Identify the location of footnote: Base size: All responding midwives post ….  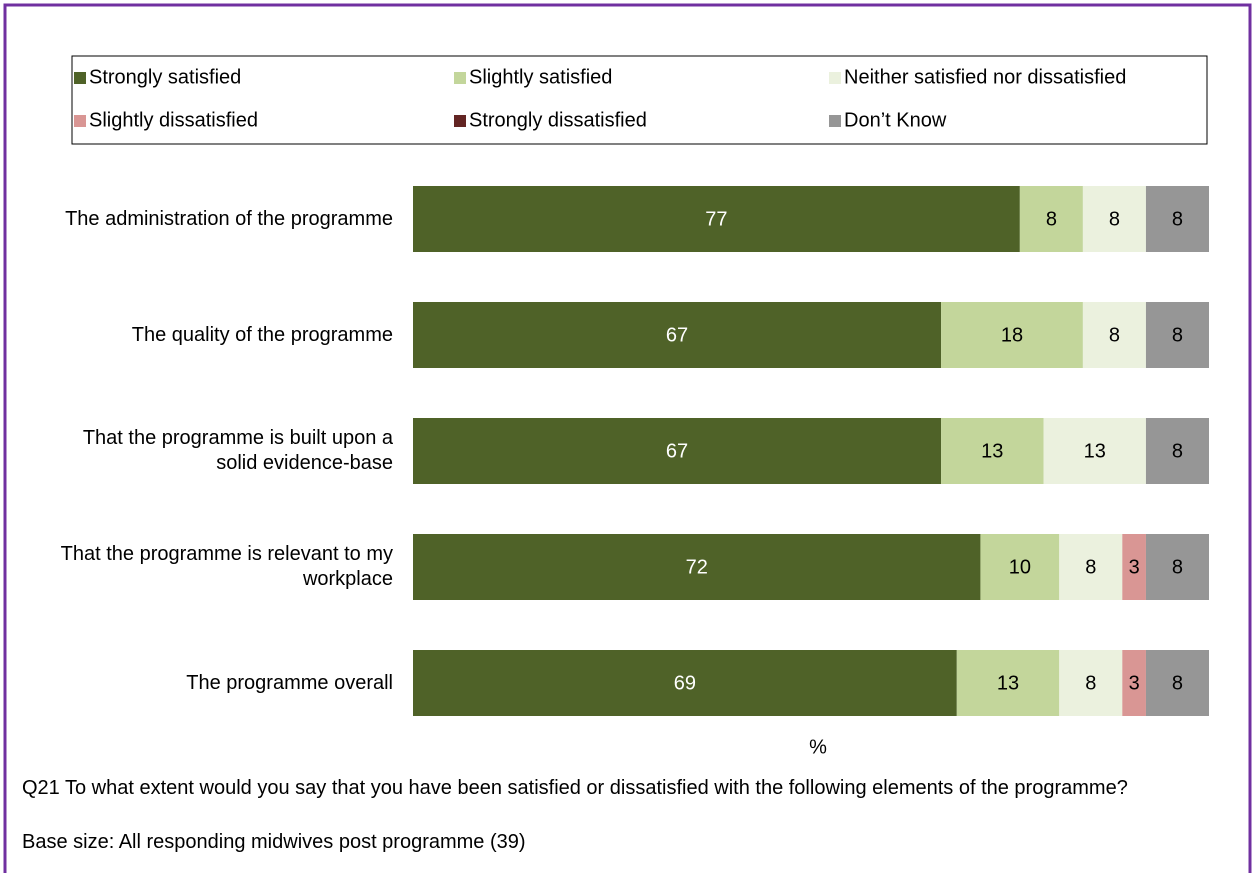
(274, 842).